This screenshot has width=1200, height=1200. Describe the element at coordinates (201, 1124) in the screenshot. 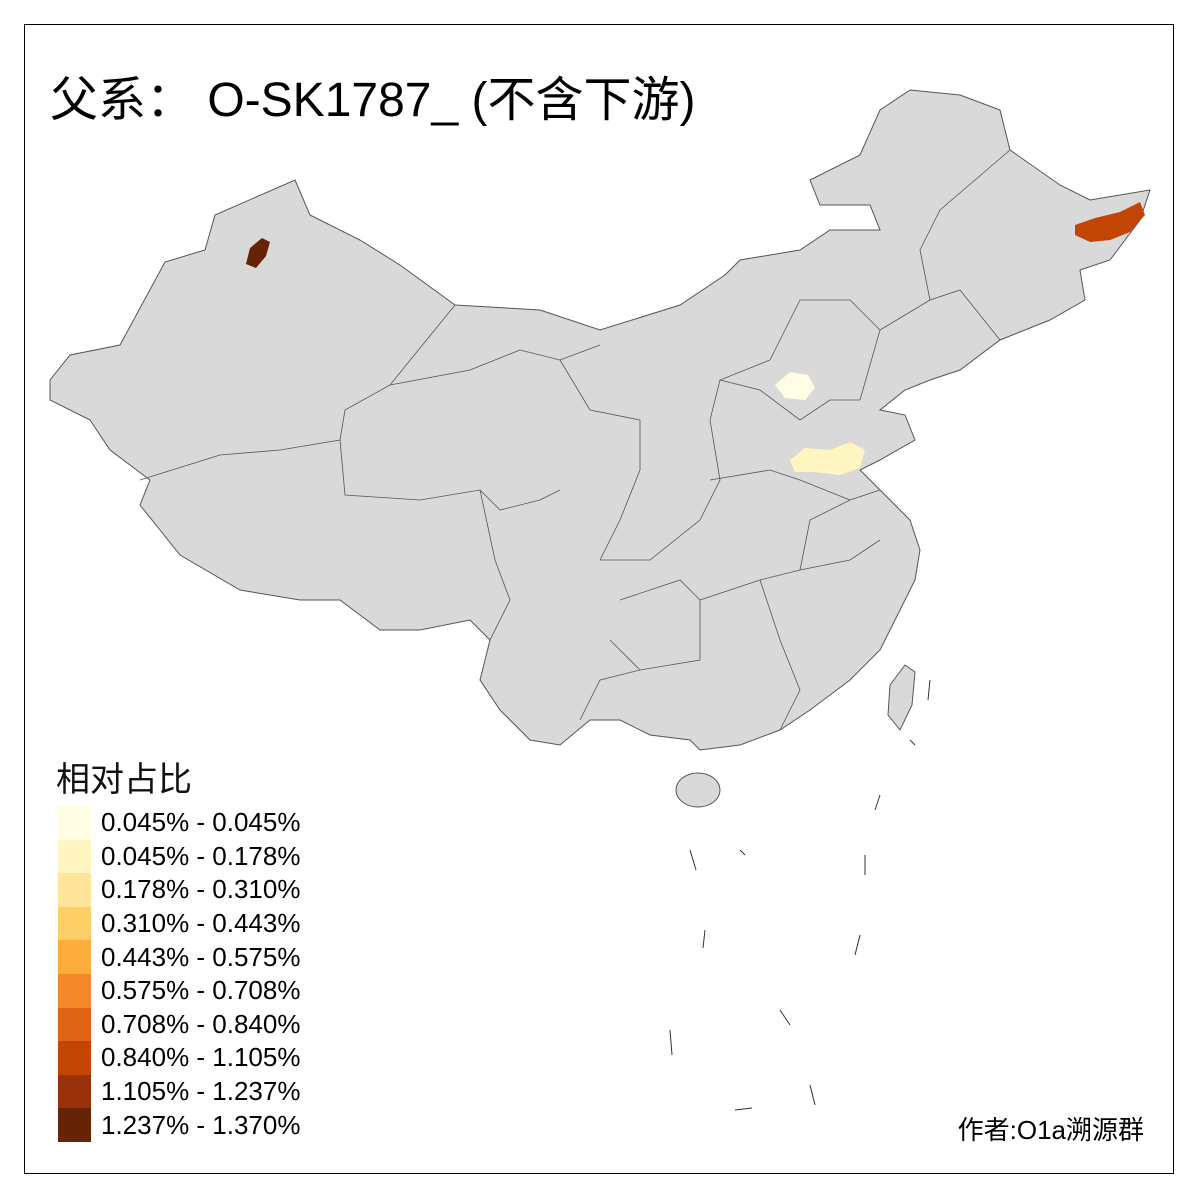

I see `legend-label: 1.237% - 1.370%` at that location.